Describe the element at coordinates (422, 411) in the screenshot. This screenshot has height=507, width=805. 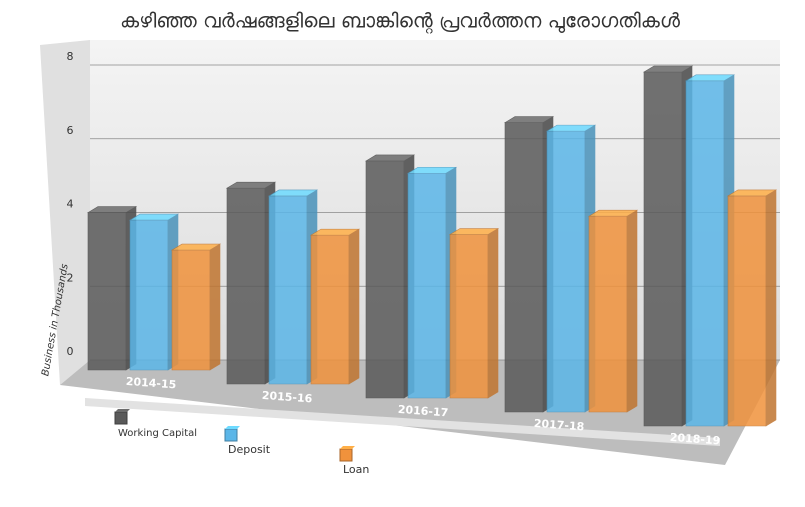
I see `x-tick-label: 2016-17` at that location.